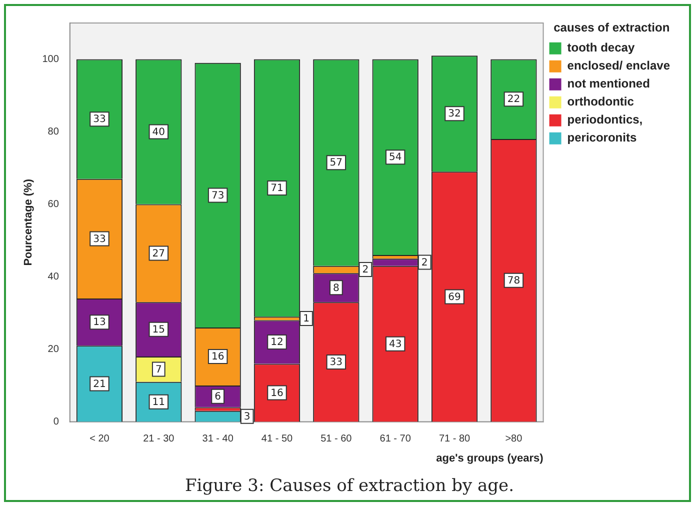 This screenshot has height=510, width=699. What do you see at coordinates (277, 188) in the screenshot?
I see `data-label: 71` at bounding box center [277, 188].